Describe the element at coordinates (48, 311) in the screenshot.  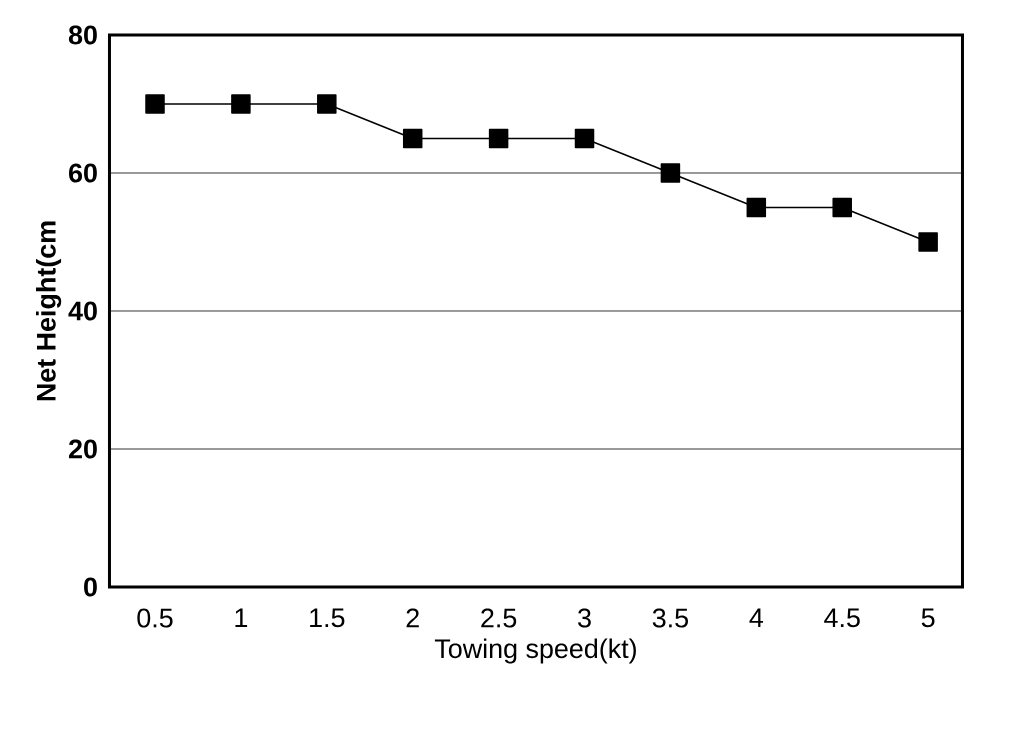
I see `y-axis-title: Net Height(cm` at that location.